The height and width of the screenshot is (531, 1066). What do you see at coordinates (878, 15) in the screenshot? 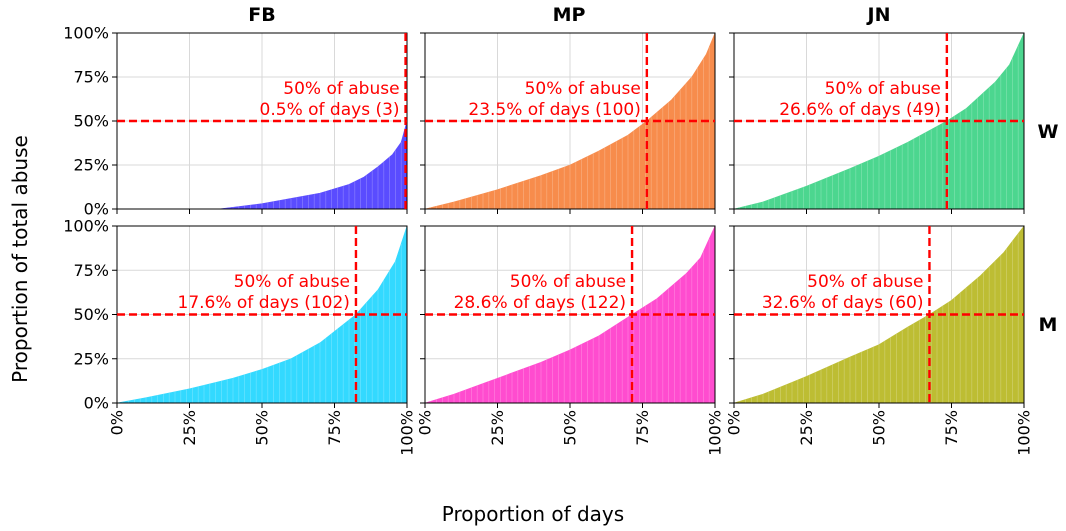
I see `column-title-jn: JN` at bounding box center [878, 15].